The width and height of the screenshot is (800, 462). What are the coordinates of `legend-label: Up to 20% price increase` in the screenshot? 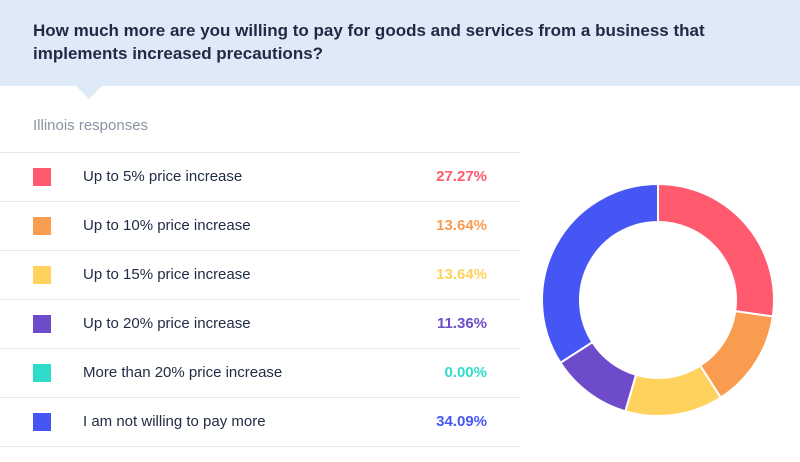 It's located at (167, 323).